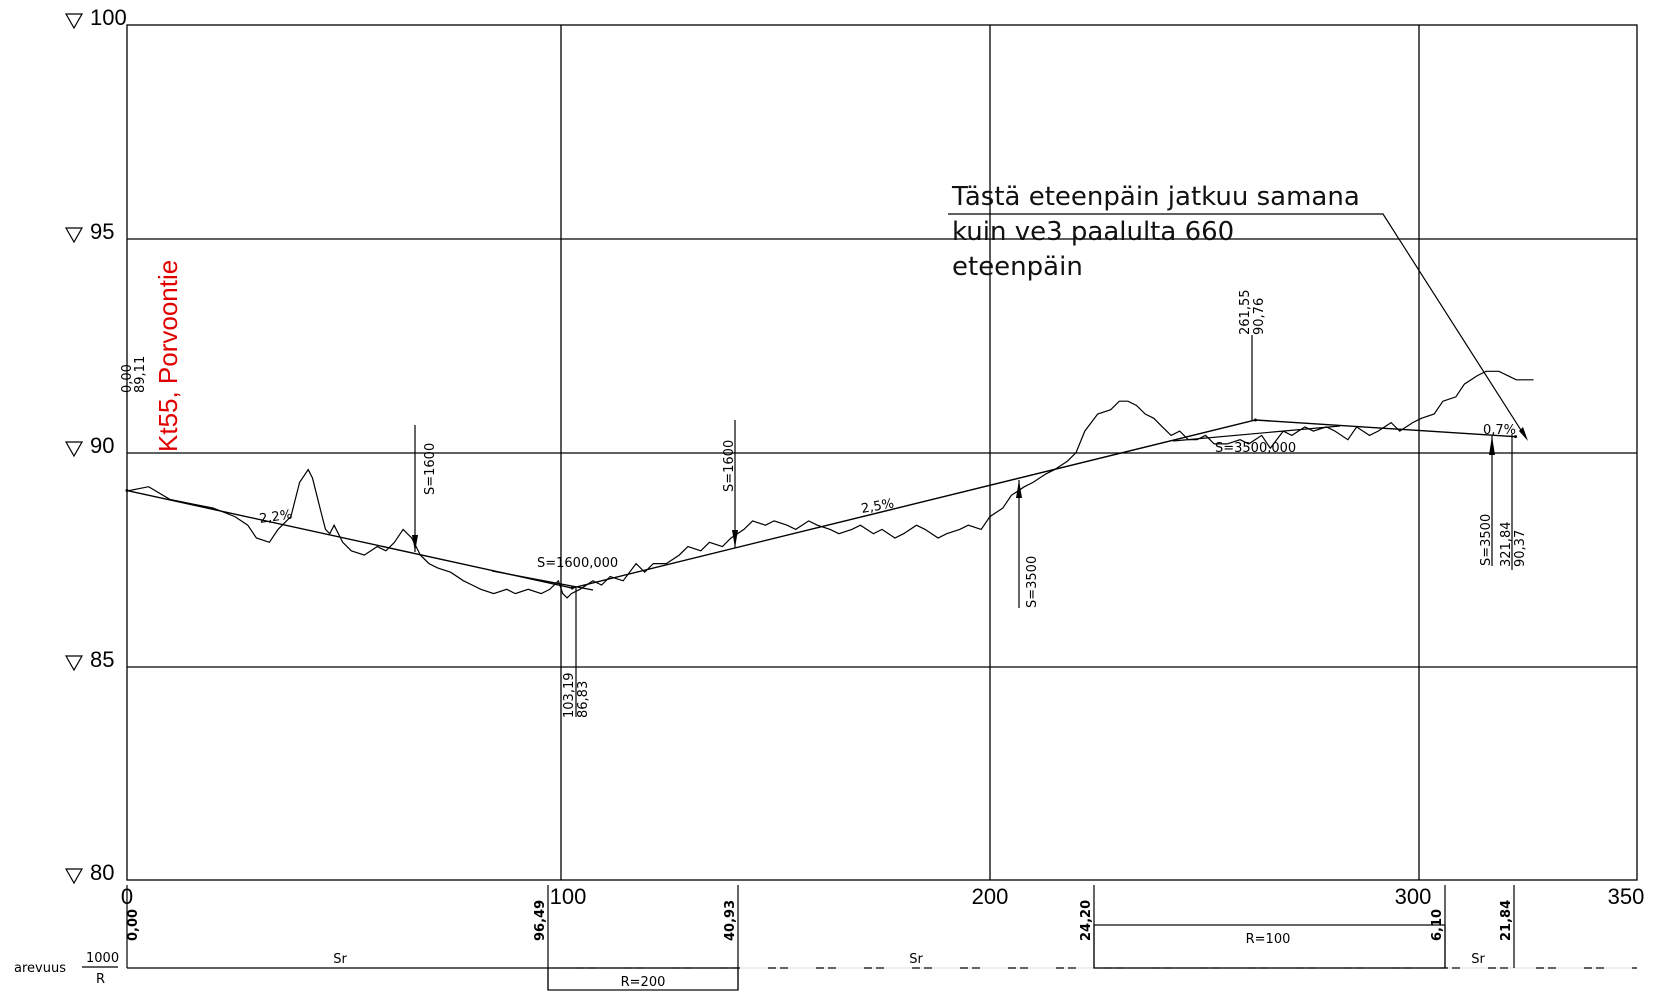 The image size is (1661, 992). Describe the element at coordinates (1086, 920) in the screenshot. I see `tangent-station-4: 24,20` at that location.